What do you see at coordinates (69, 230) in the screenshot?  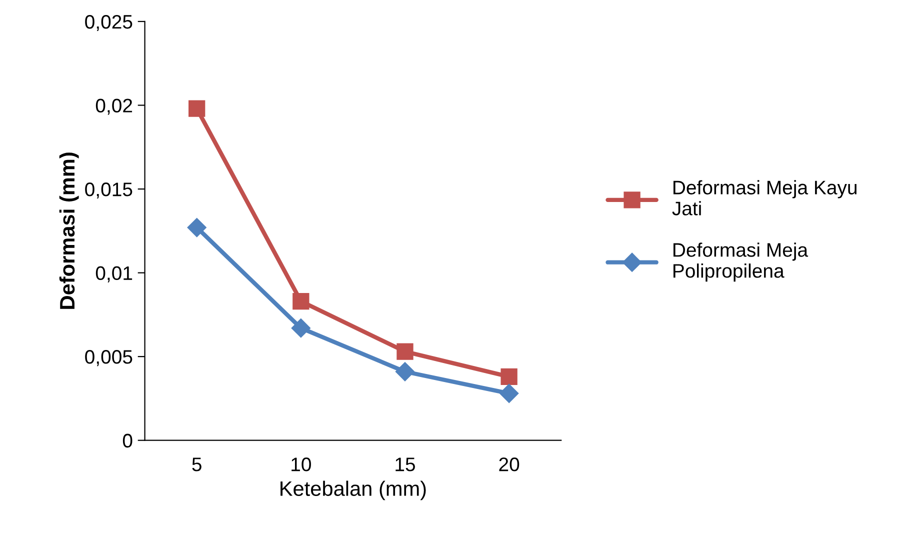 I see `y-axis-title: Deformasi (mm)` at bounding box center [69, 230].